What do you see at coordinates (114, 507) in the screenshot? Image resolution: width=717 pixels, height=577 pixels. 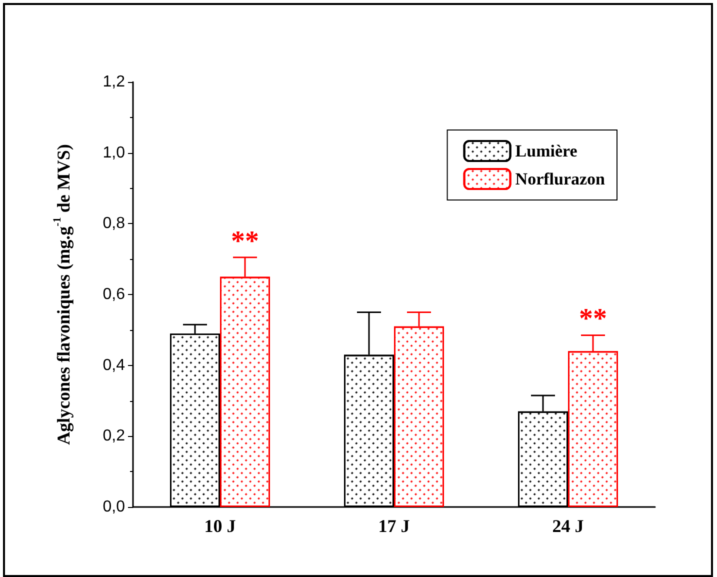 I see `y-tick-label: 0,0` at bounding box center [114, 507].